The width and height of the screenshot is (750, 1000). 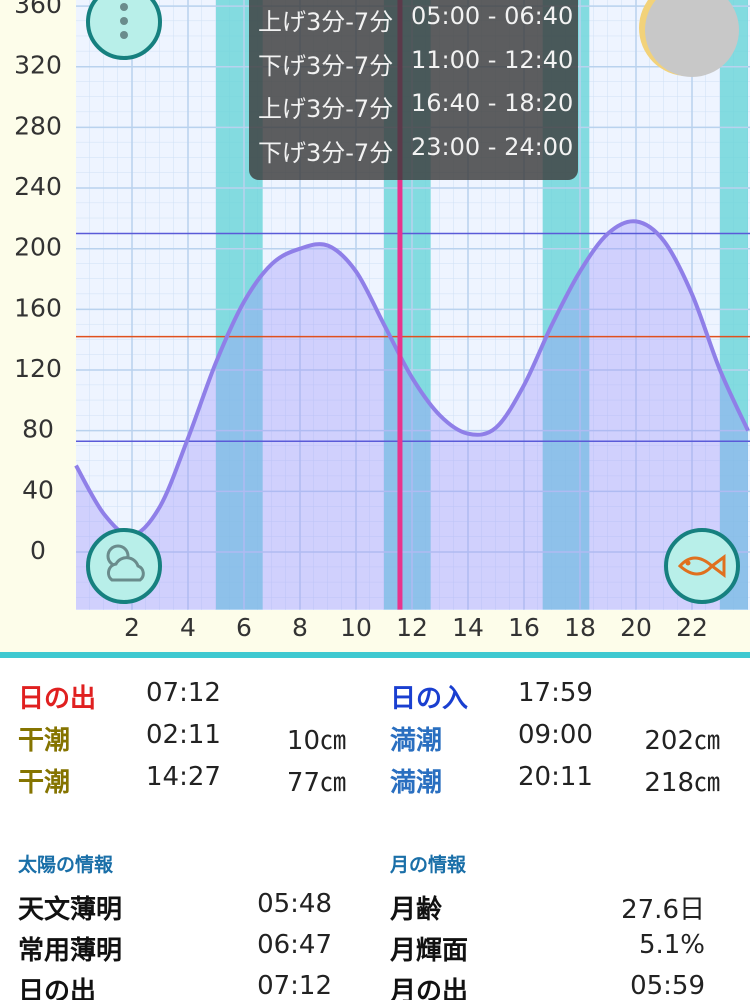 I want to click on y-tick-label: 80, so click(x=38, y=429).